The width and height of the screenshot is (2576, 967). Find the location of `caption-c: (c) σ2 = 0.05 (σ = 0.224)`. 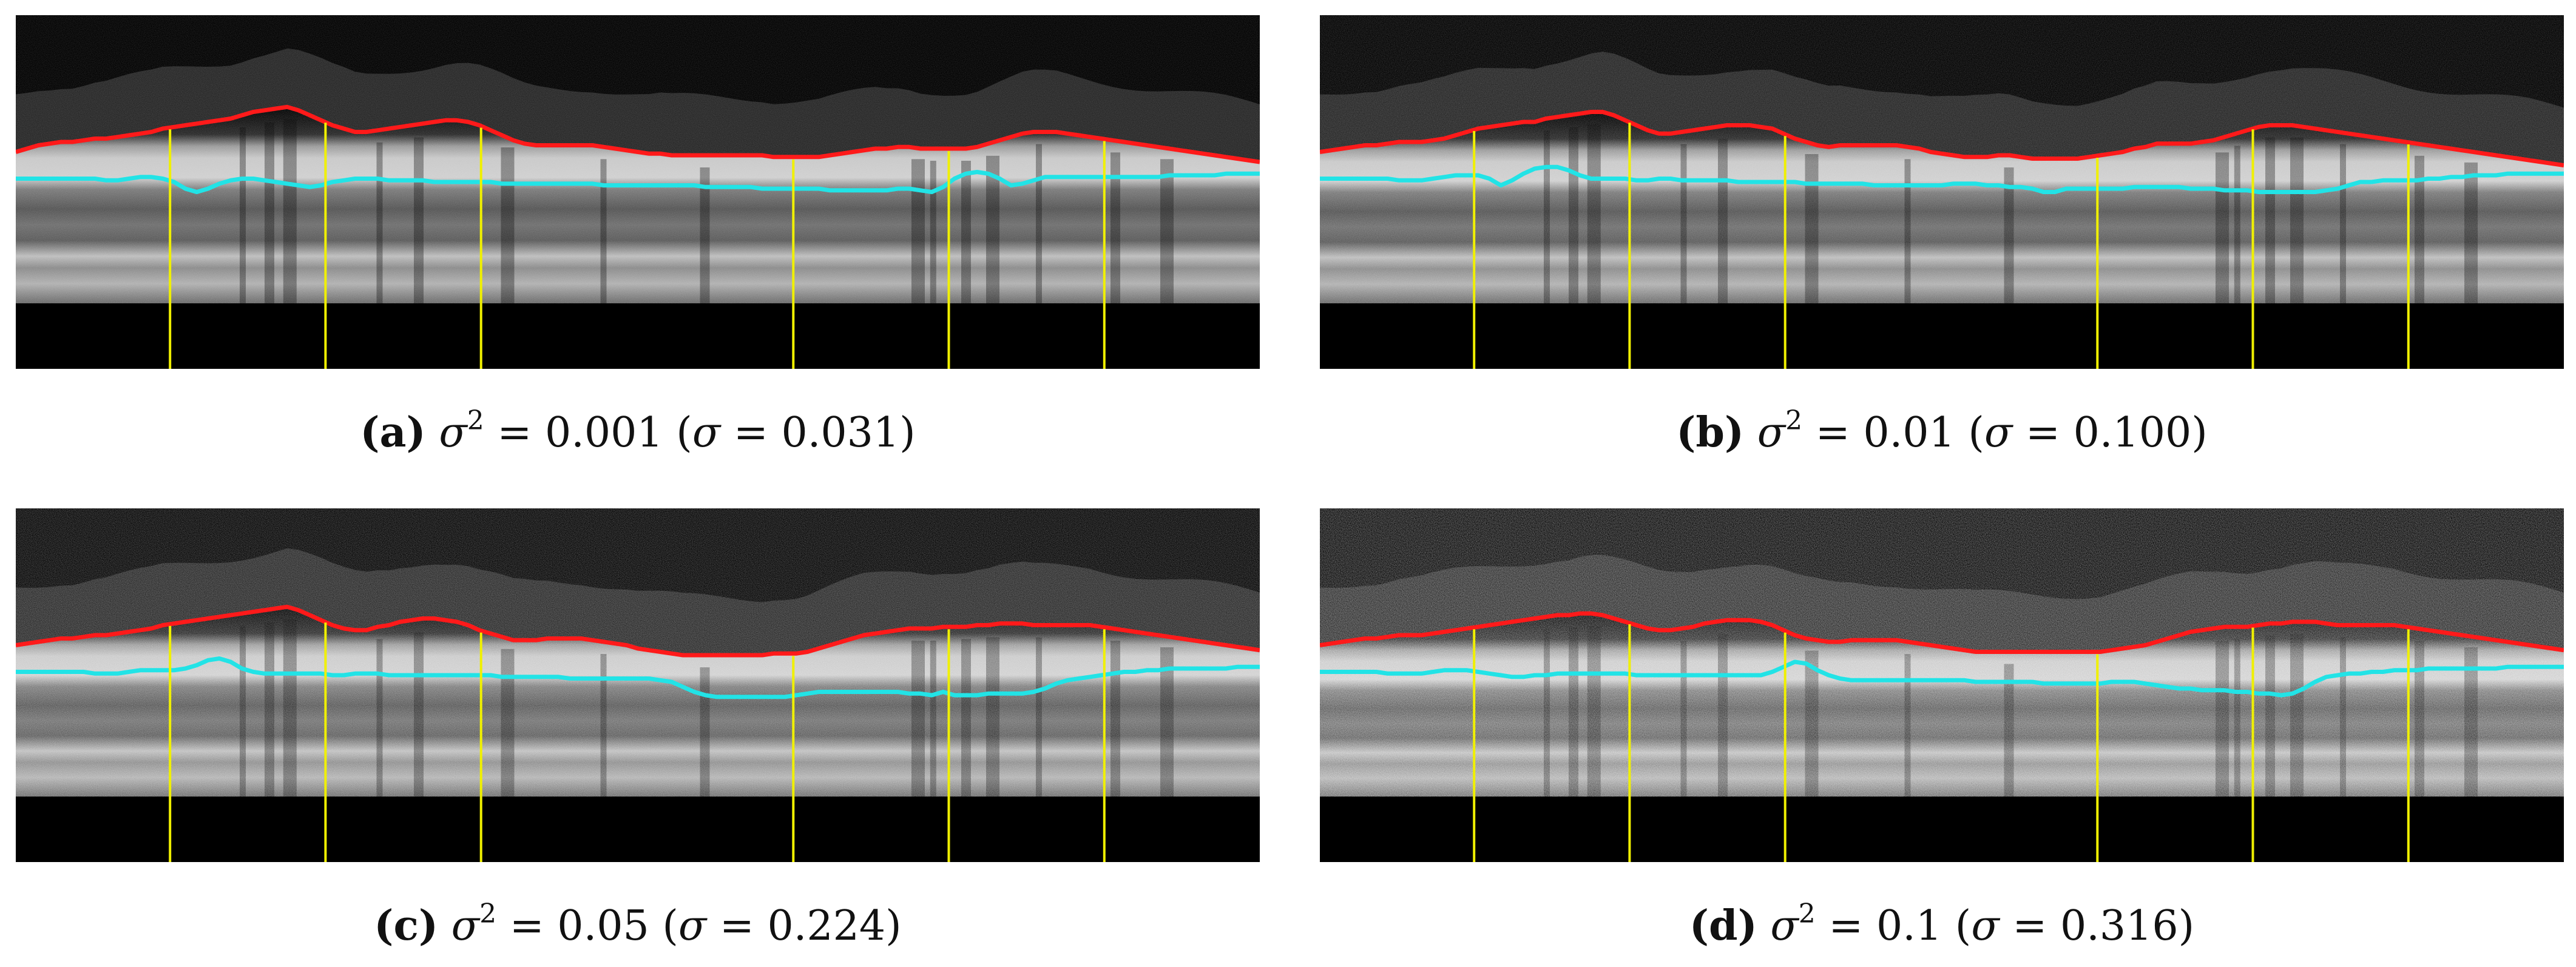

caption-c: (c) σ2 = 0.05 (σ = 0.224) is located at coordinates (638, 924).